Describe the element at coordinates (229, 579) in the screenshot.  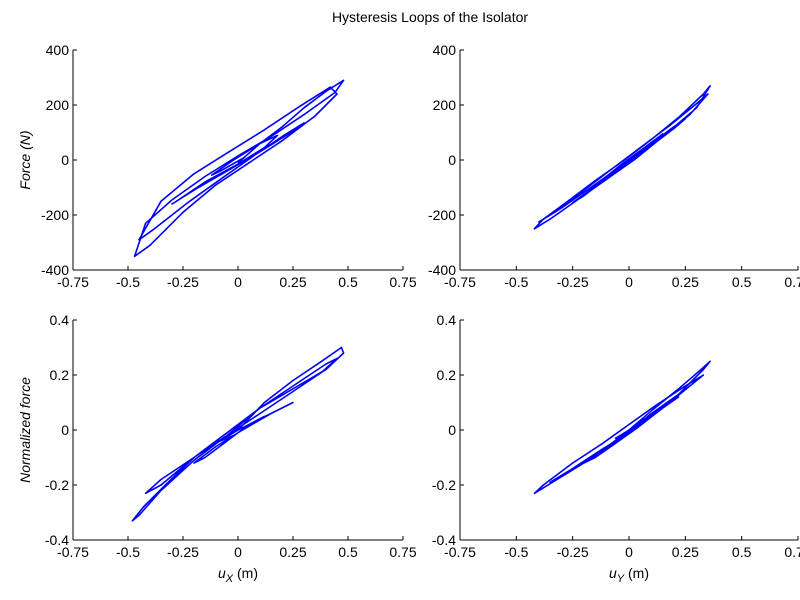
I see `x-axis-label-sub: X` at that location.